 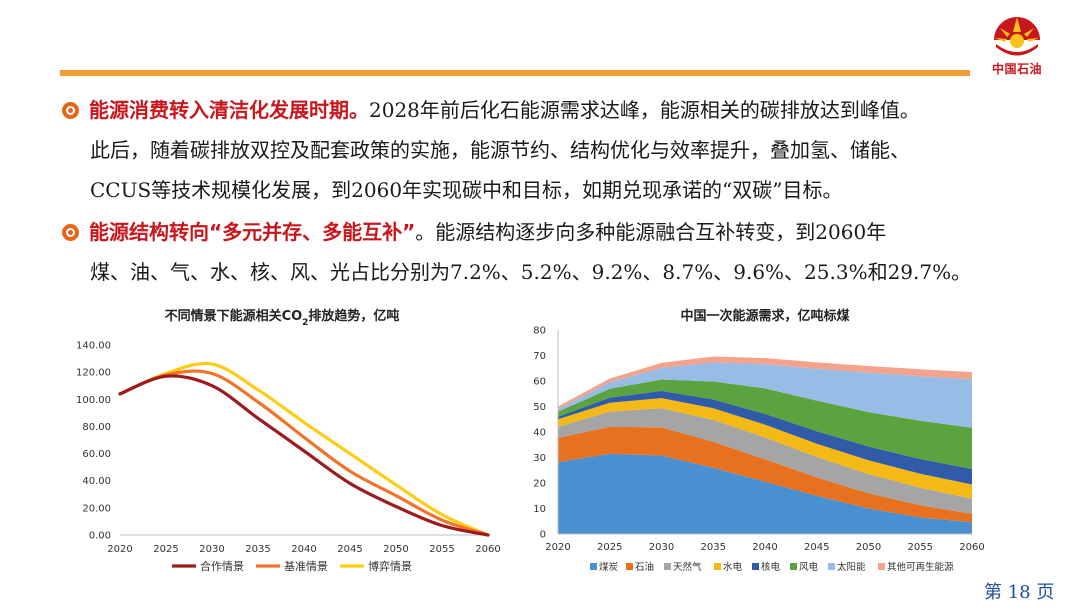 What do you see at coordinates (222, 566) in the screenshot?
I see `legend-label: 合作情景` at bounding box center [222, 566].